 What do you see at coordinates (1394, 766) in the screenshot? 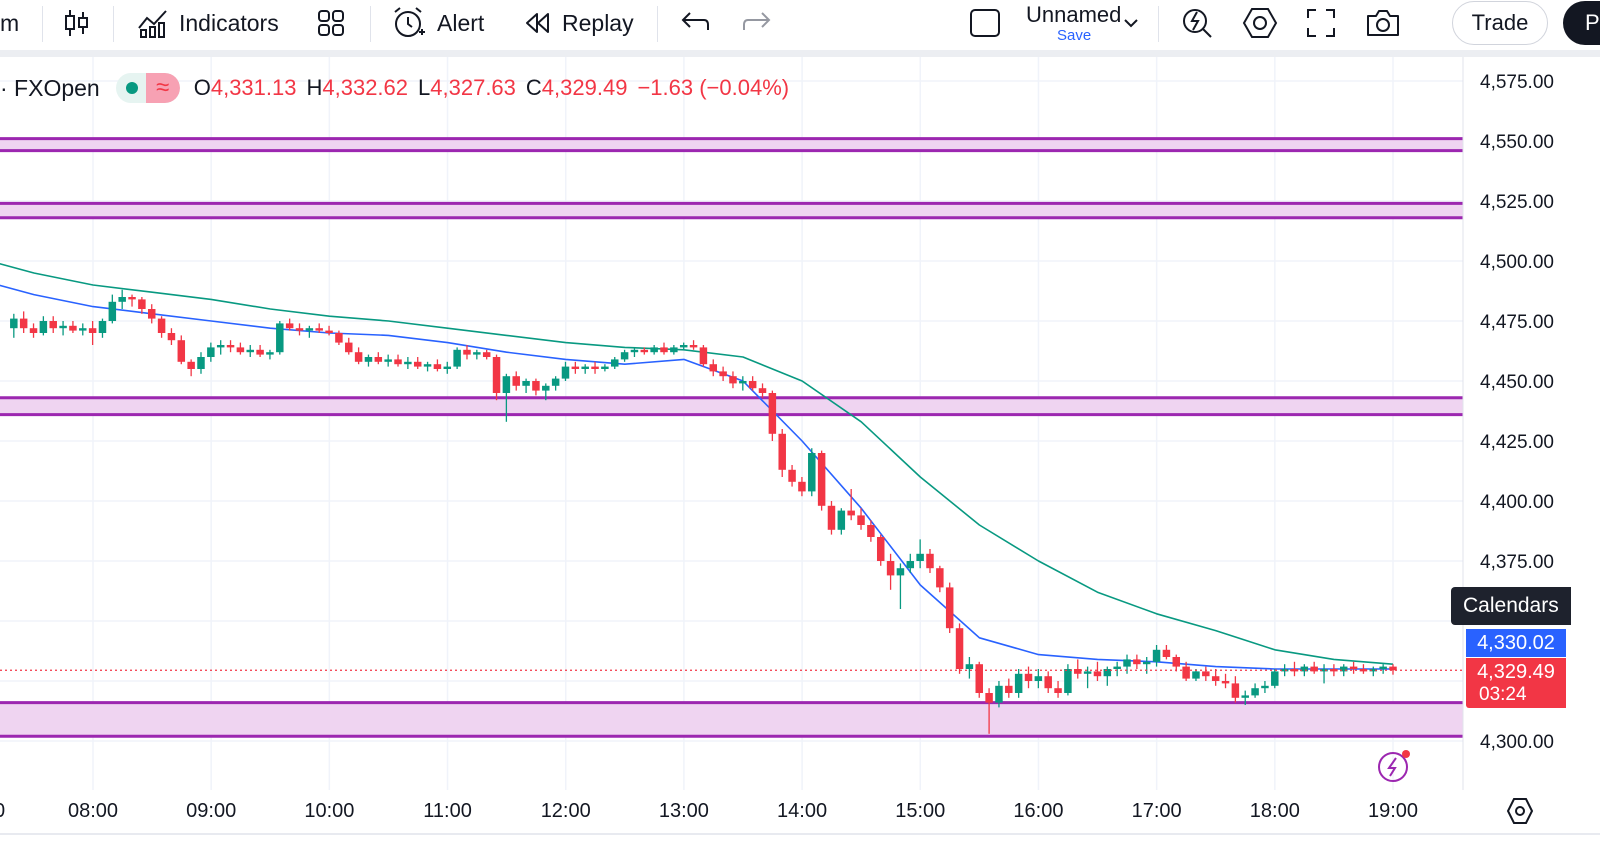
I see `lightning-icon` at bounding box center [1394, 766].